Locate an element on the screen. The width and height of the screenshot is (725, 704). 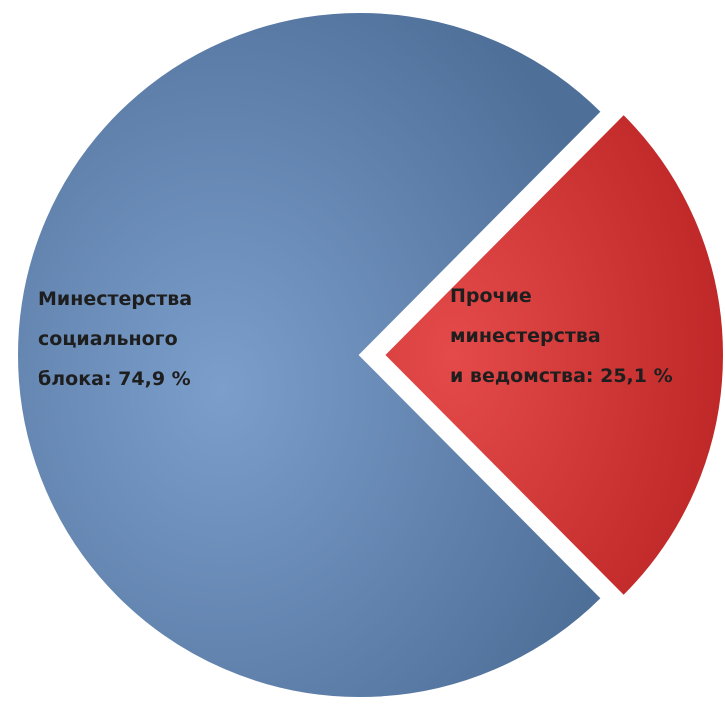
label-line: Минестерства is located at coordinates (115, 299).